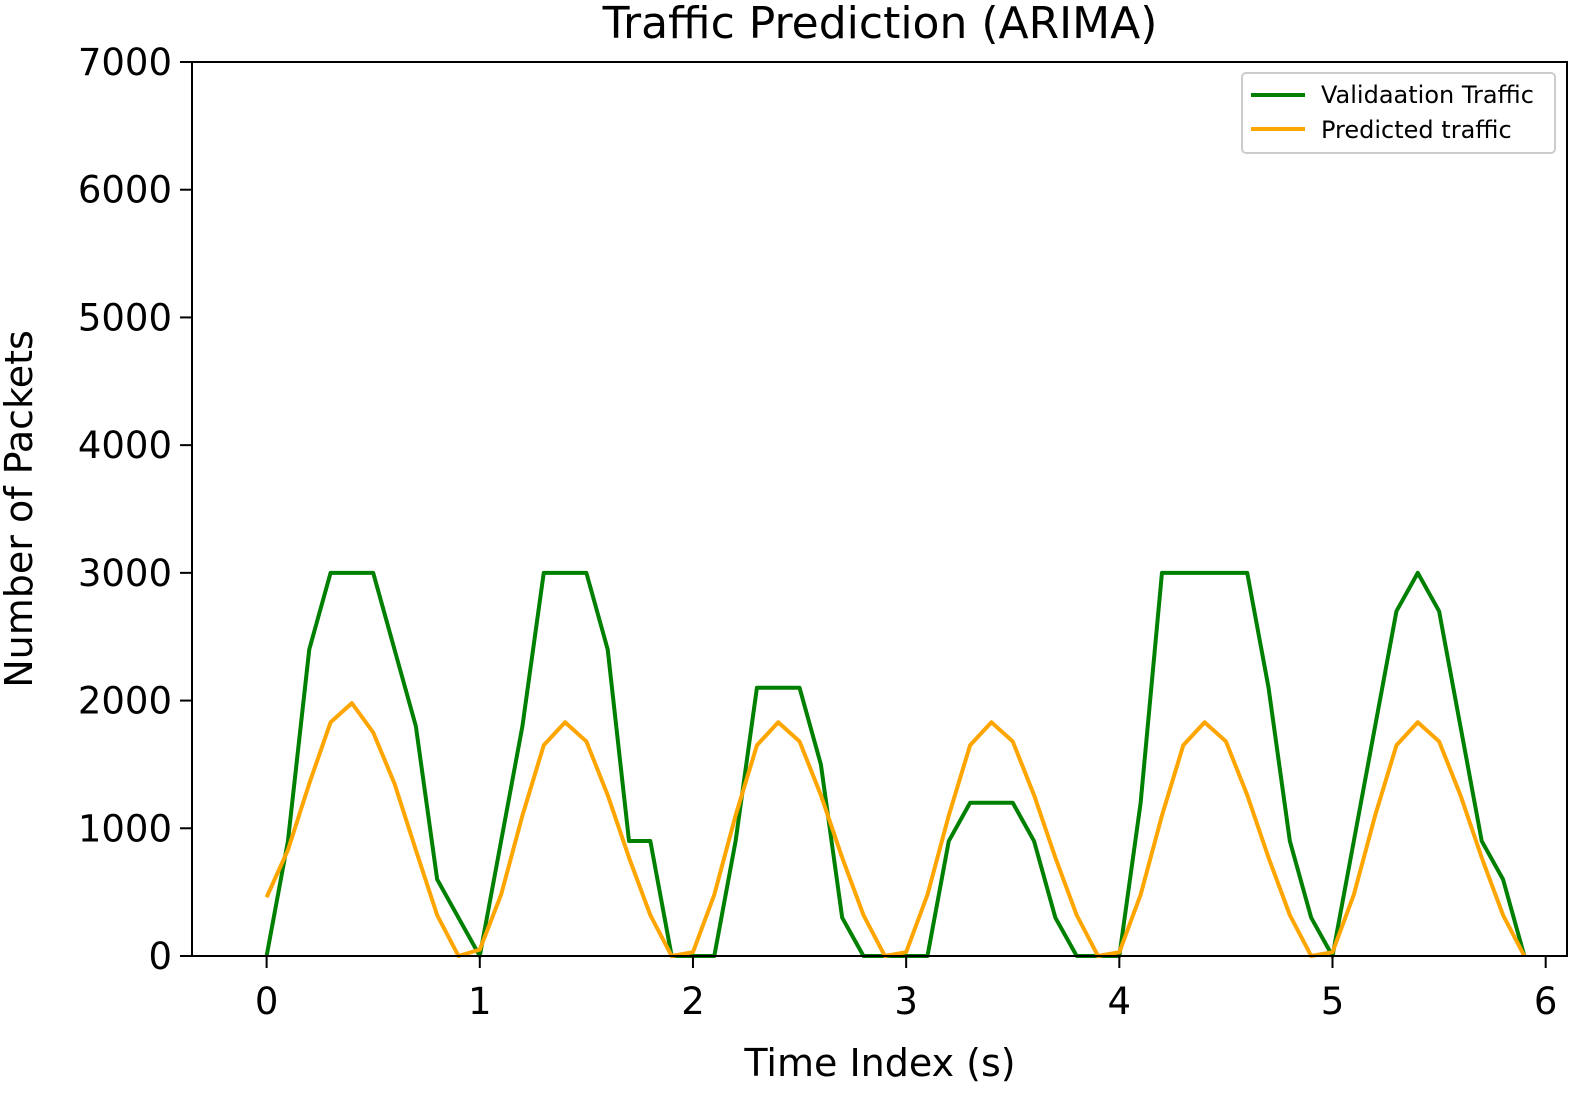 The image size is (1588, 1098). Describe the element at coordinates (1546, 1001) in the screenshot. I see `x-tick-label: 6` at that location.